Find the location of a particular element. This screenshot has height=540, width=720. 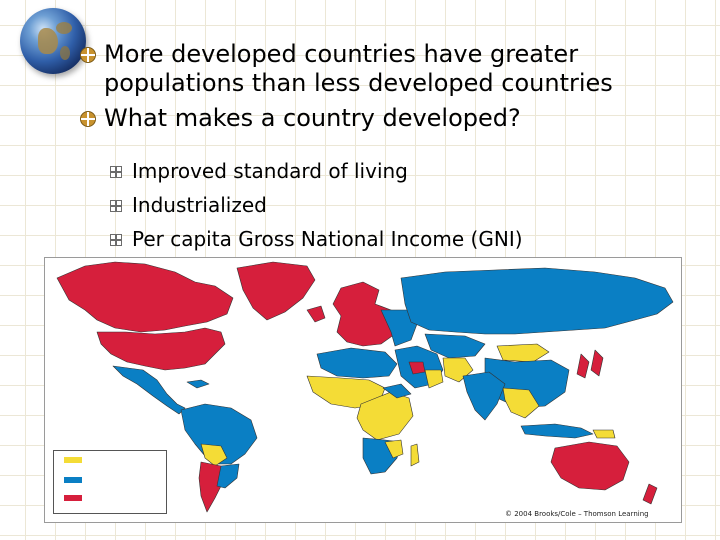

bullet-text: What makes a country developed? is located at coordinates (312, 118).